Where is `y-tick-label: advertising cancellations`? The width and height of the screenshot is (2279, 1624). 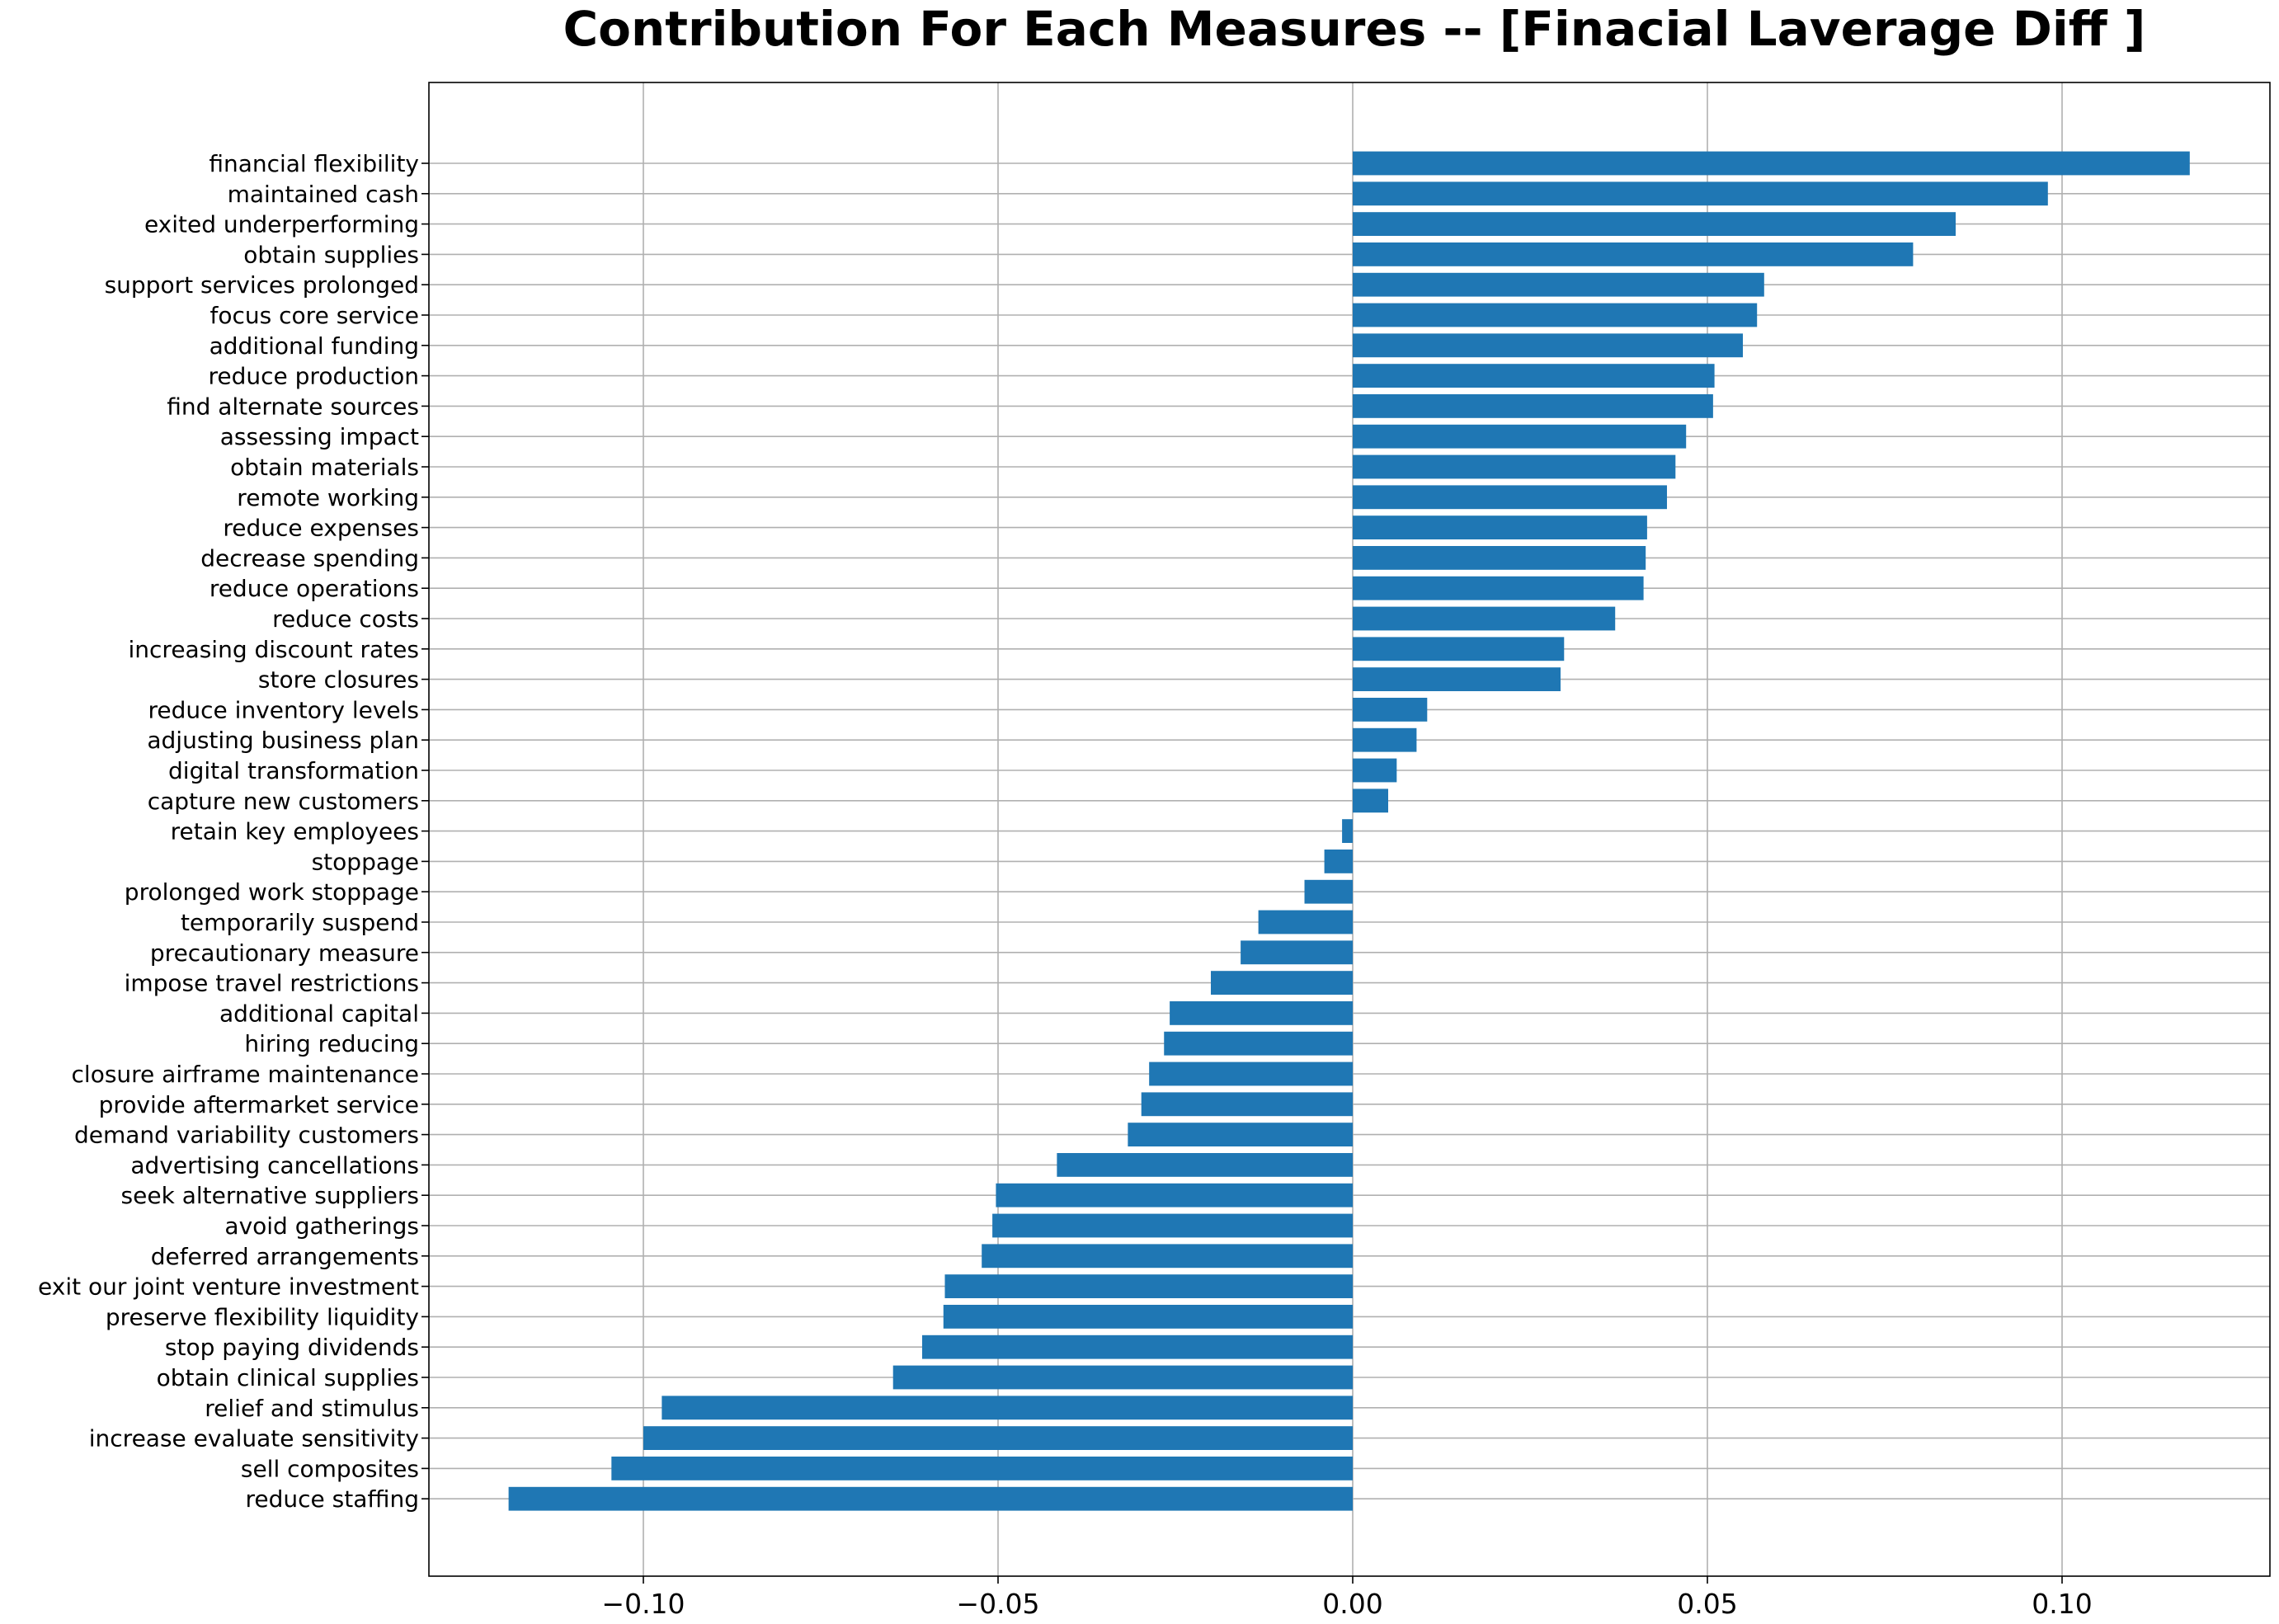 y-tick-label: advertising cancellations is located at coordinates (274, 1165).